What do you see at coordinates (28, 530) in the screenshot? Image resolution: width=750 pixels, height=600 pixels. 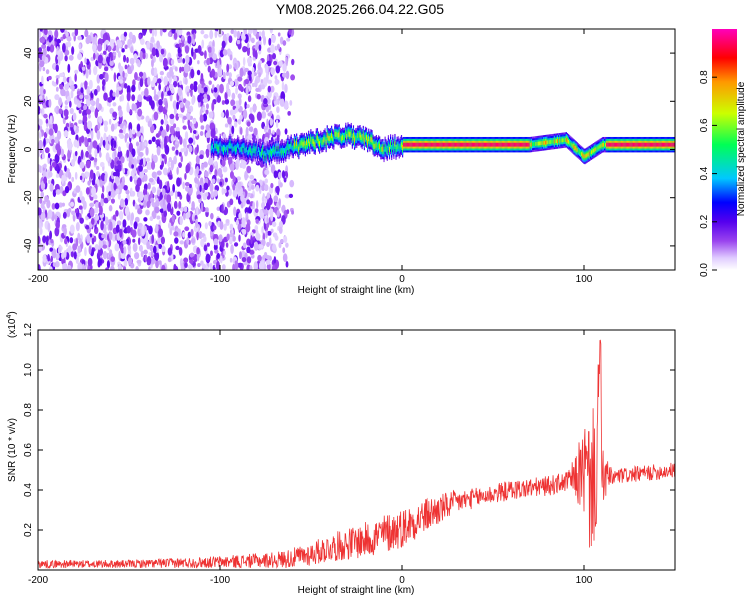 I see `snr-y-tick-label: 0.2` at bounding box center [28, 530].